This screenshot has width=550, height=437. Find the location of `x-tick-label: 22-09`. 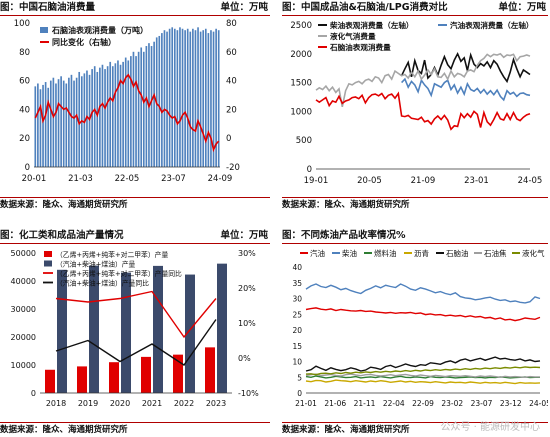

x-tick-label: 22-09 is located at coordinates (423, 403).